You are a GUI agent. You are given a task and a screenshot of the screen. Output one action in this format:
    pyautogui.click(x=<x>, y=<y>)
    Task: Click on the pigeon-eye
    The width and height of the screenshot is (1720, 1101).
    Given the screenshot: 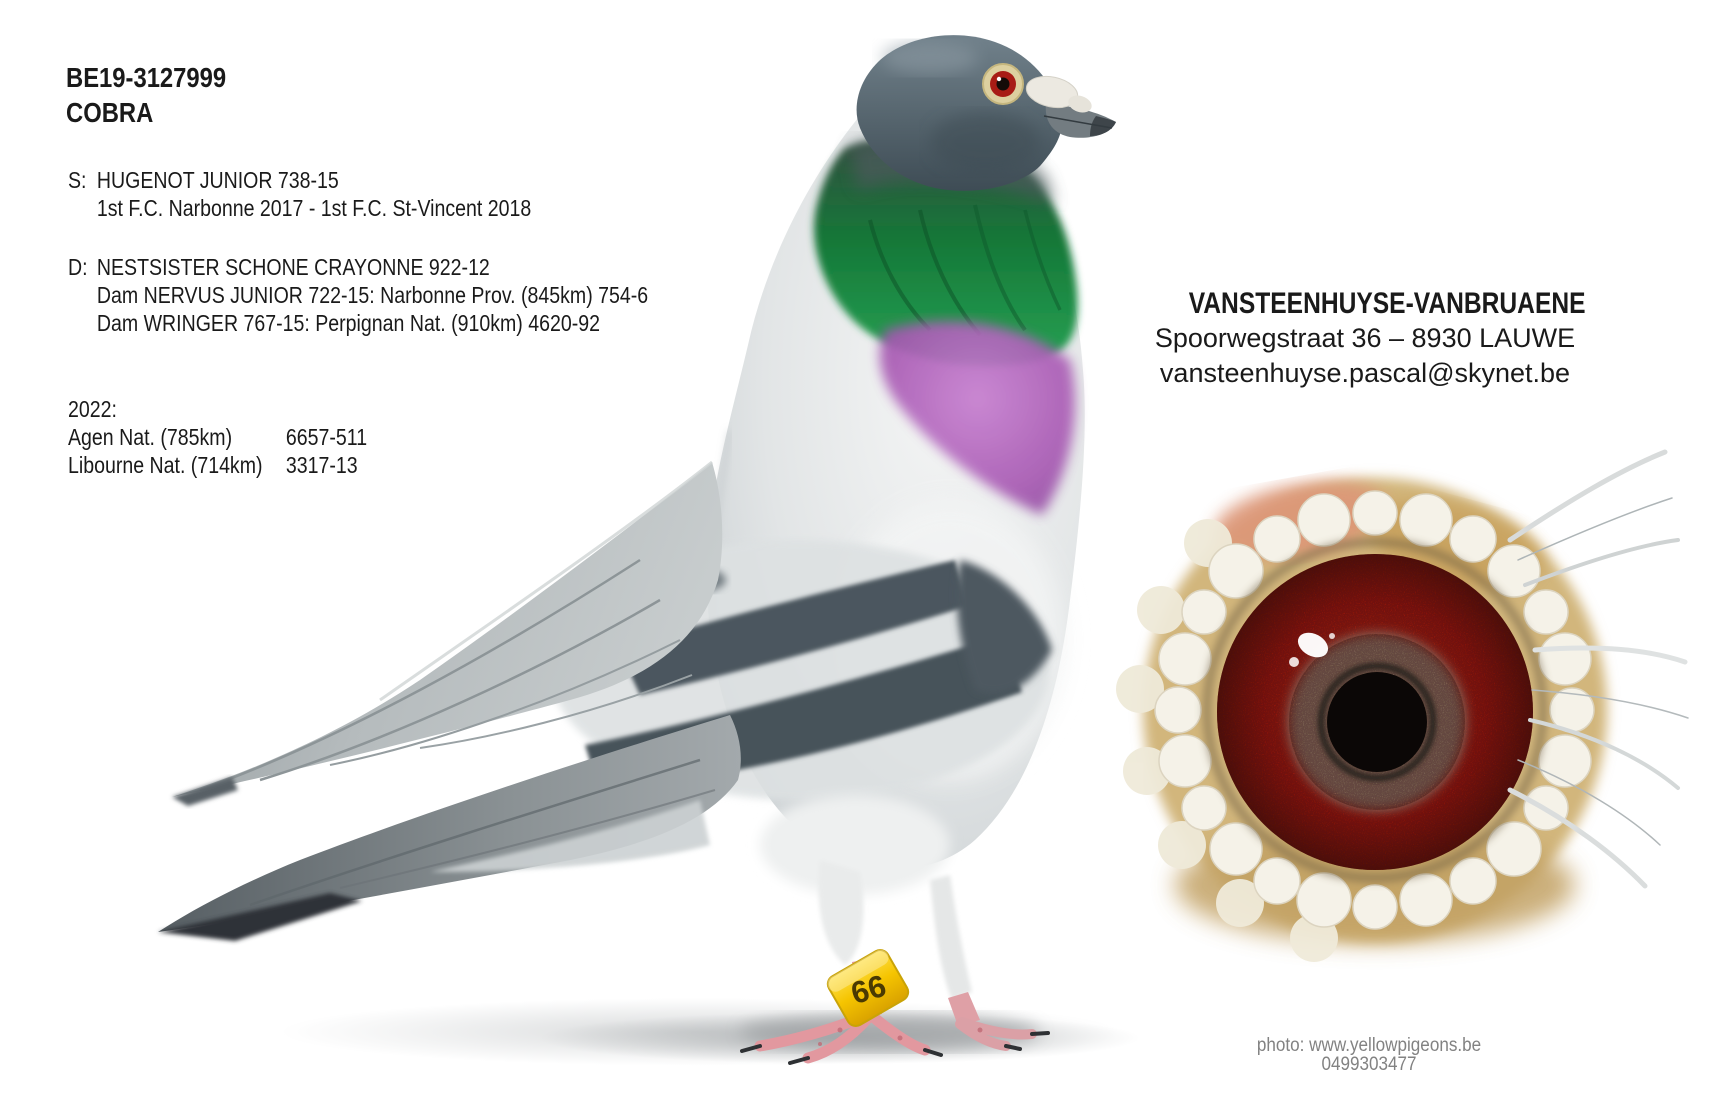 What is the action you would take?
    pyautogui.click(x=1003, y=84)
    